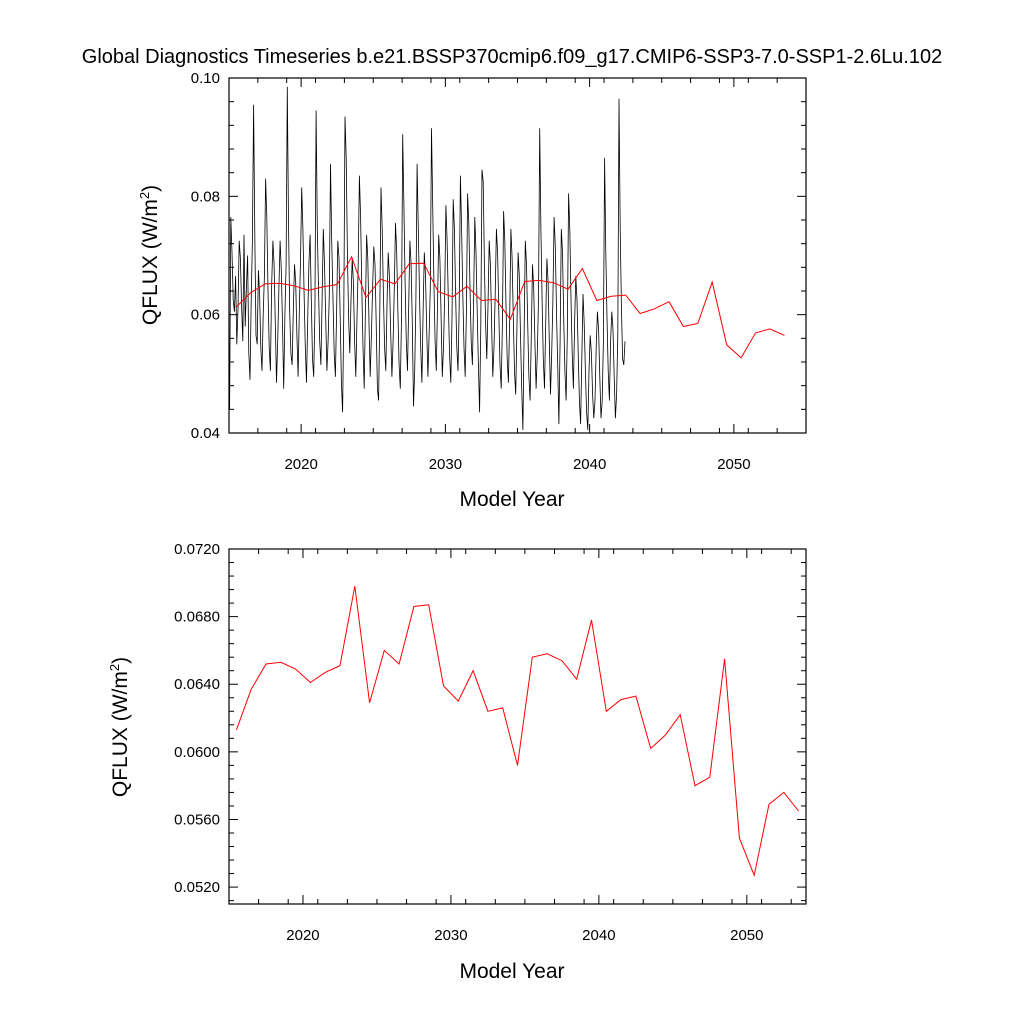 The width and height of the screenshot is (1024, 1024). I want to click on y-tick-label: 0.0560, so click(197, 819).